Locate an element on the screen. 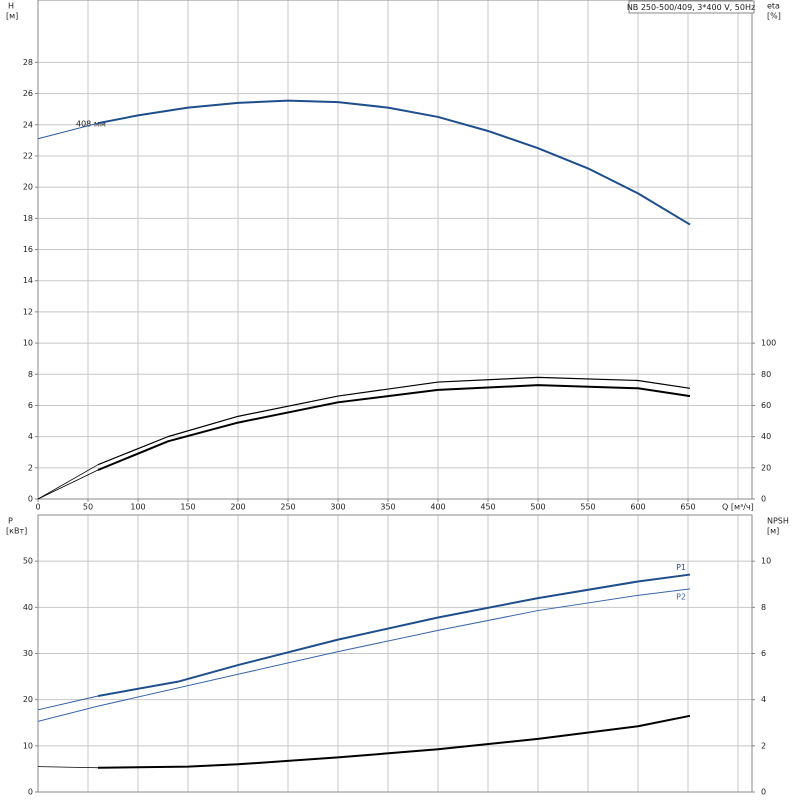 This screenshot has height=800, width=800. y-axis-unit: [м] is located at coordinates (12, 16).